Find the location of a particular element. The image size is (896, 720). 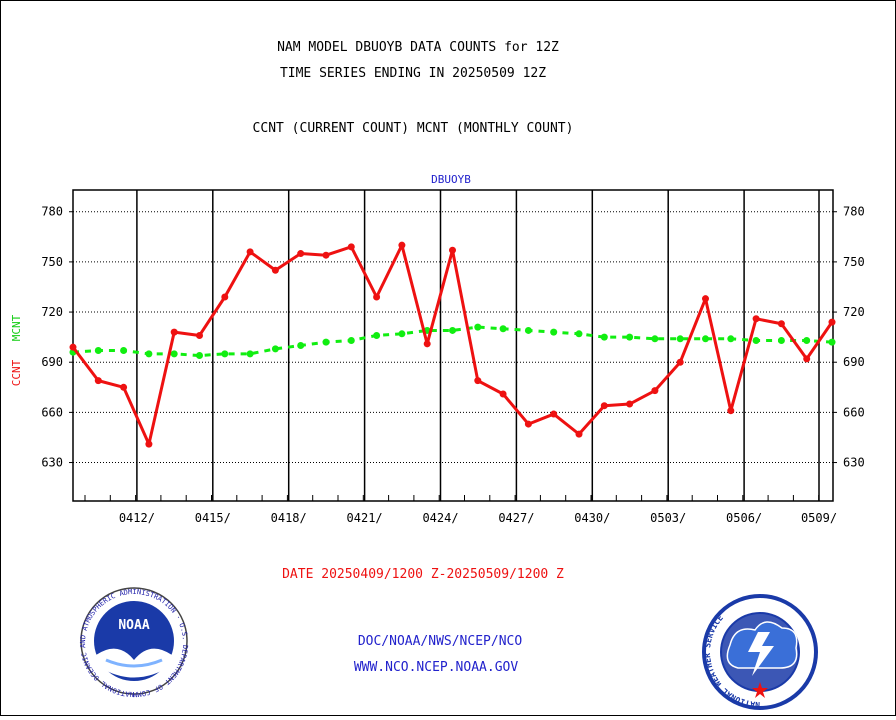

date-range: DATE 20250409/1200 Z-20250509/1200 Z is located at coordinates (423, 574).